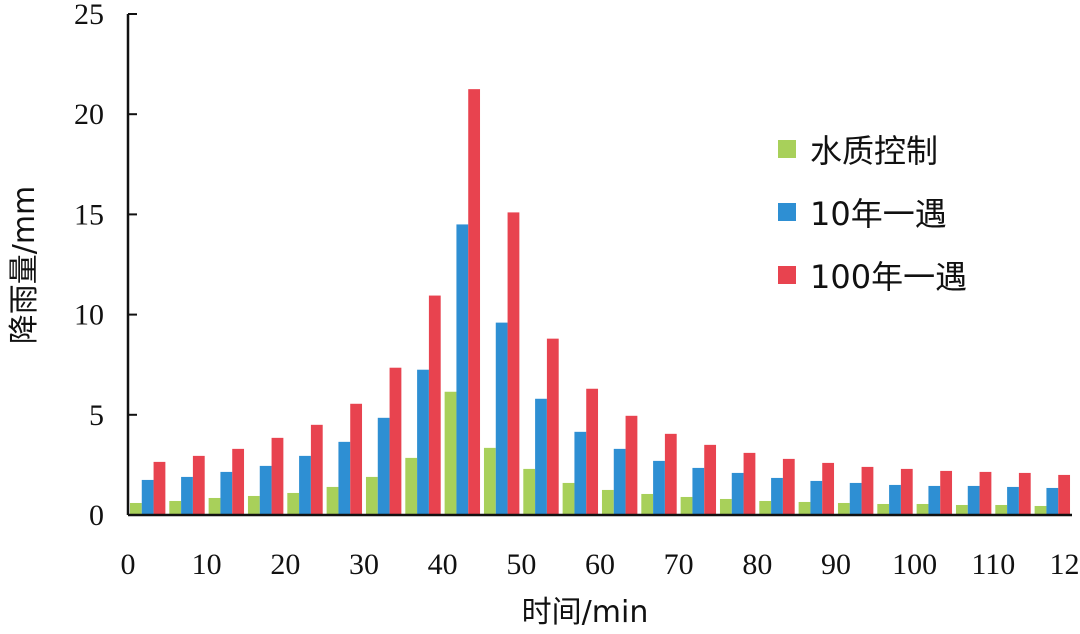 This screenshot has height=634, width=1080. Describe the element at coordinates (552, 426) in the screenshot. I see `bar-series2-t55` at that location.